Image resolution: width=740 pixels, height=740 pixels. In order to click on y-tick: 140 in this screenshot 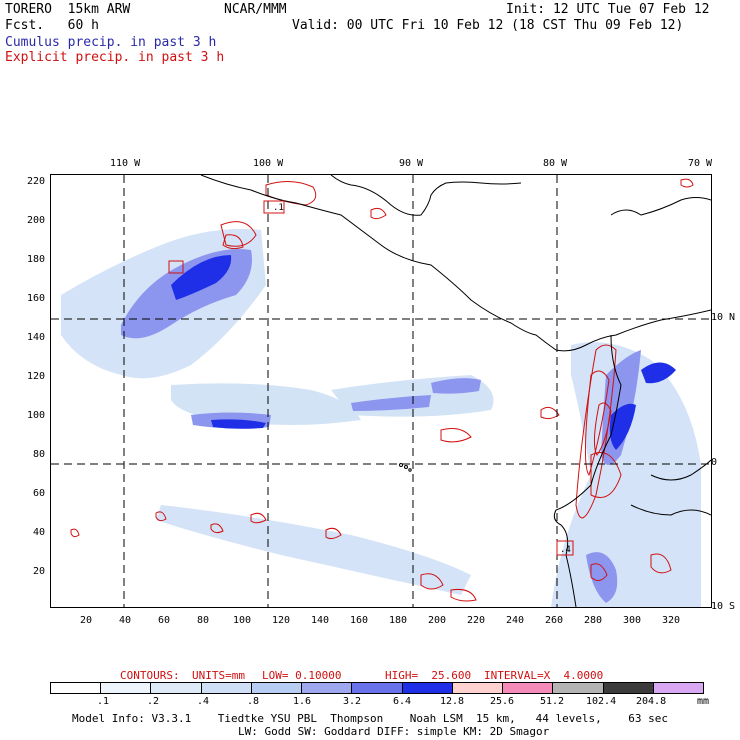, I will do `click(36, 337)`.